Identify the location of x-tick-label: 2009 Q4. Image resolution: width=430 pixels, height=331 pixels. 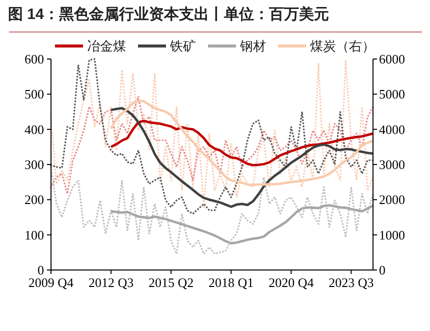
(51, 282).